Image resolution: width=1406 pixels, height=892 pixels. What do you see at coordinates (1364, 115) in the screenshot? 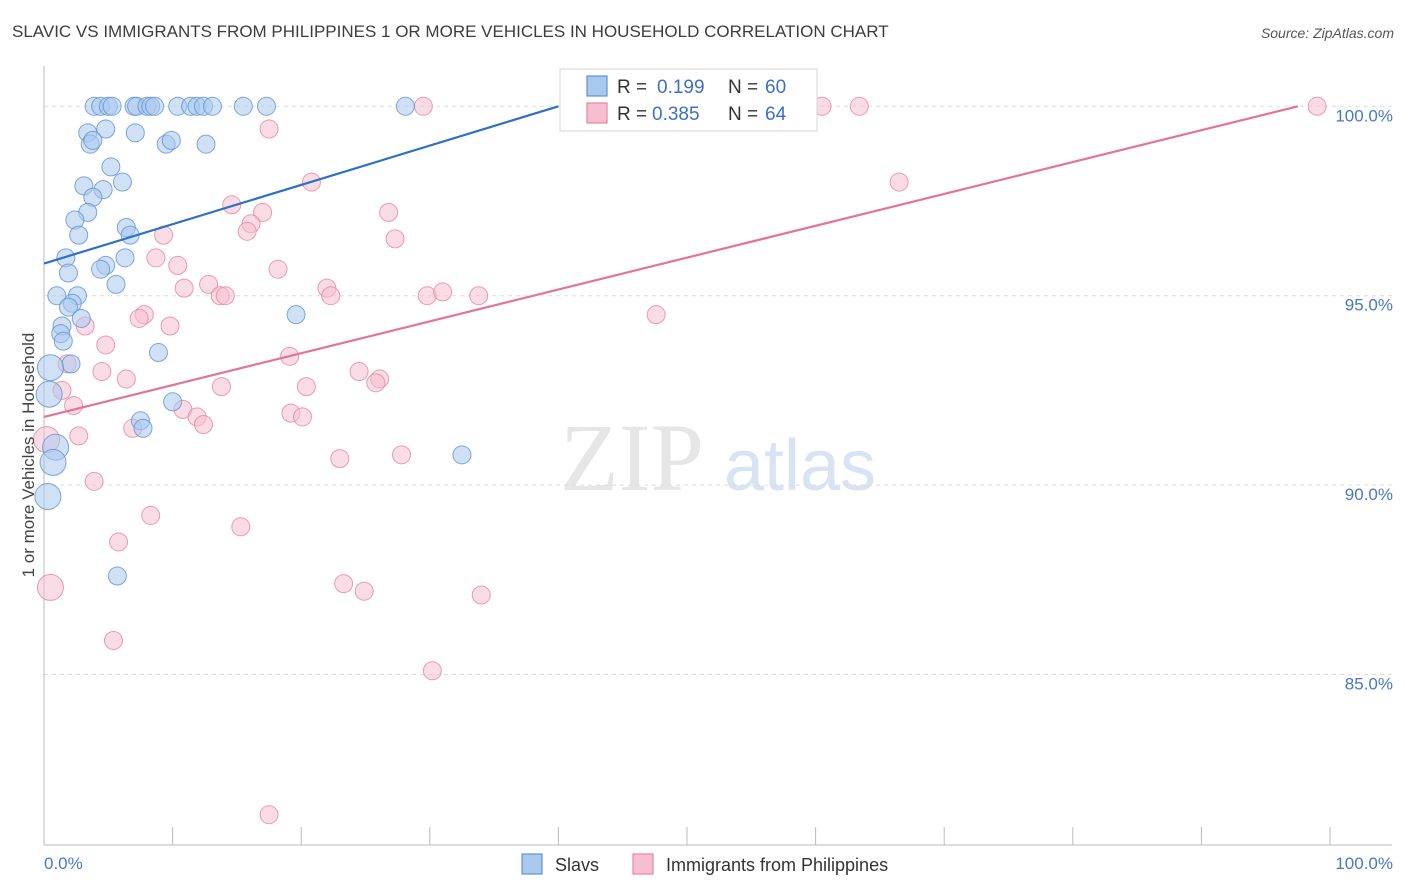
I see `y-tick-label-0: 100.0%` at bounding box center [1364, 115].